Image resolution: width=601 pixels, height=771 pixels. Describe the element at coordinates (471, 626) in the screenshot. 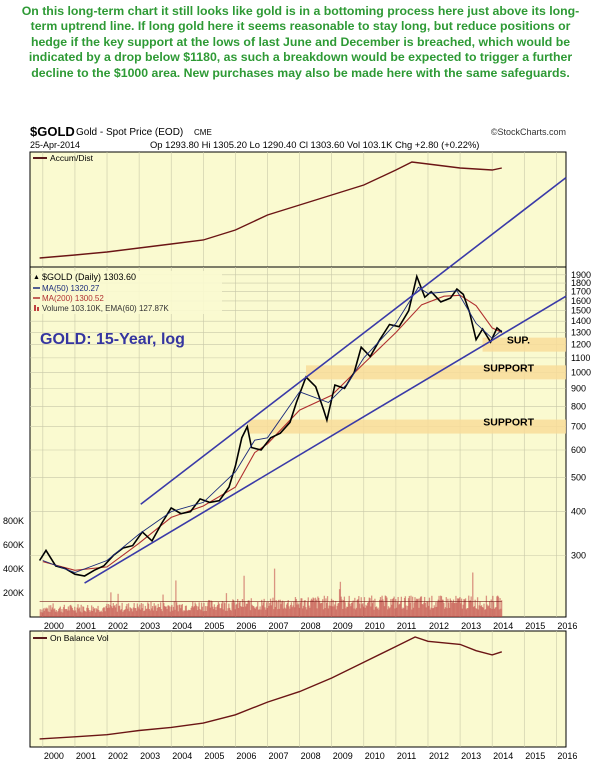

I see `year-tick-label: 2013` at that location.